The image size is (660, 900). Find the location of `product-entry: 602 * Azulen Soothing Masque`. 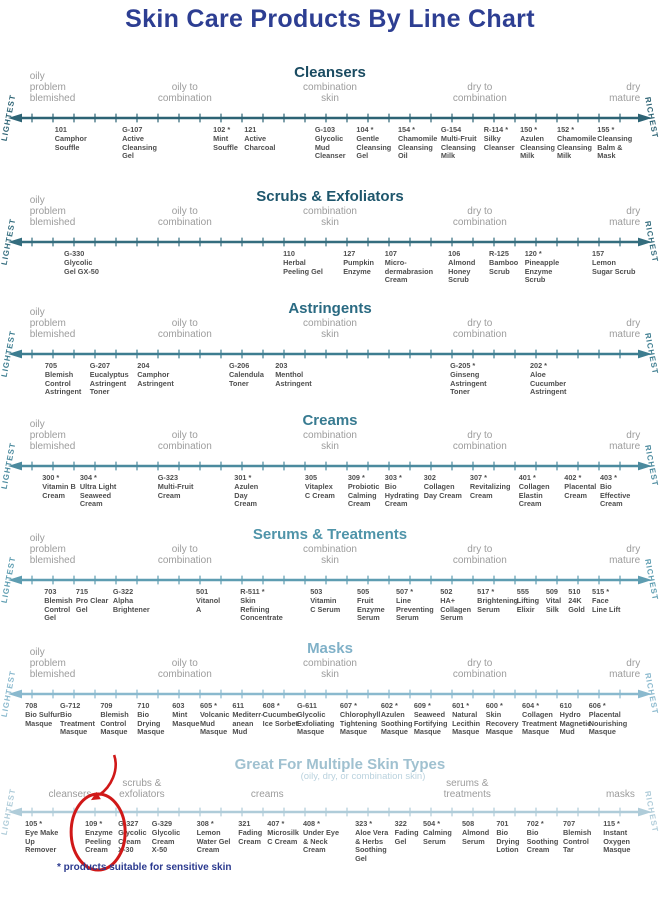

product-entry: 602 * Azulen Soothing Masque is located at coordinates (396, 719).